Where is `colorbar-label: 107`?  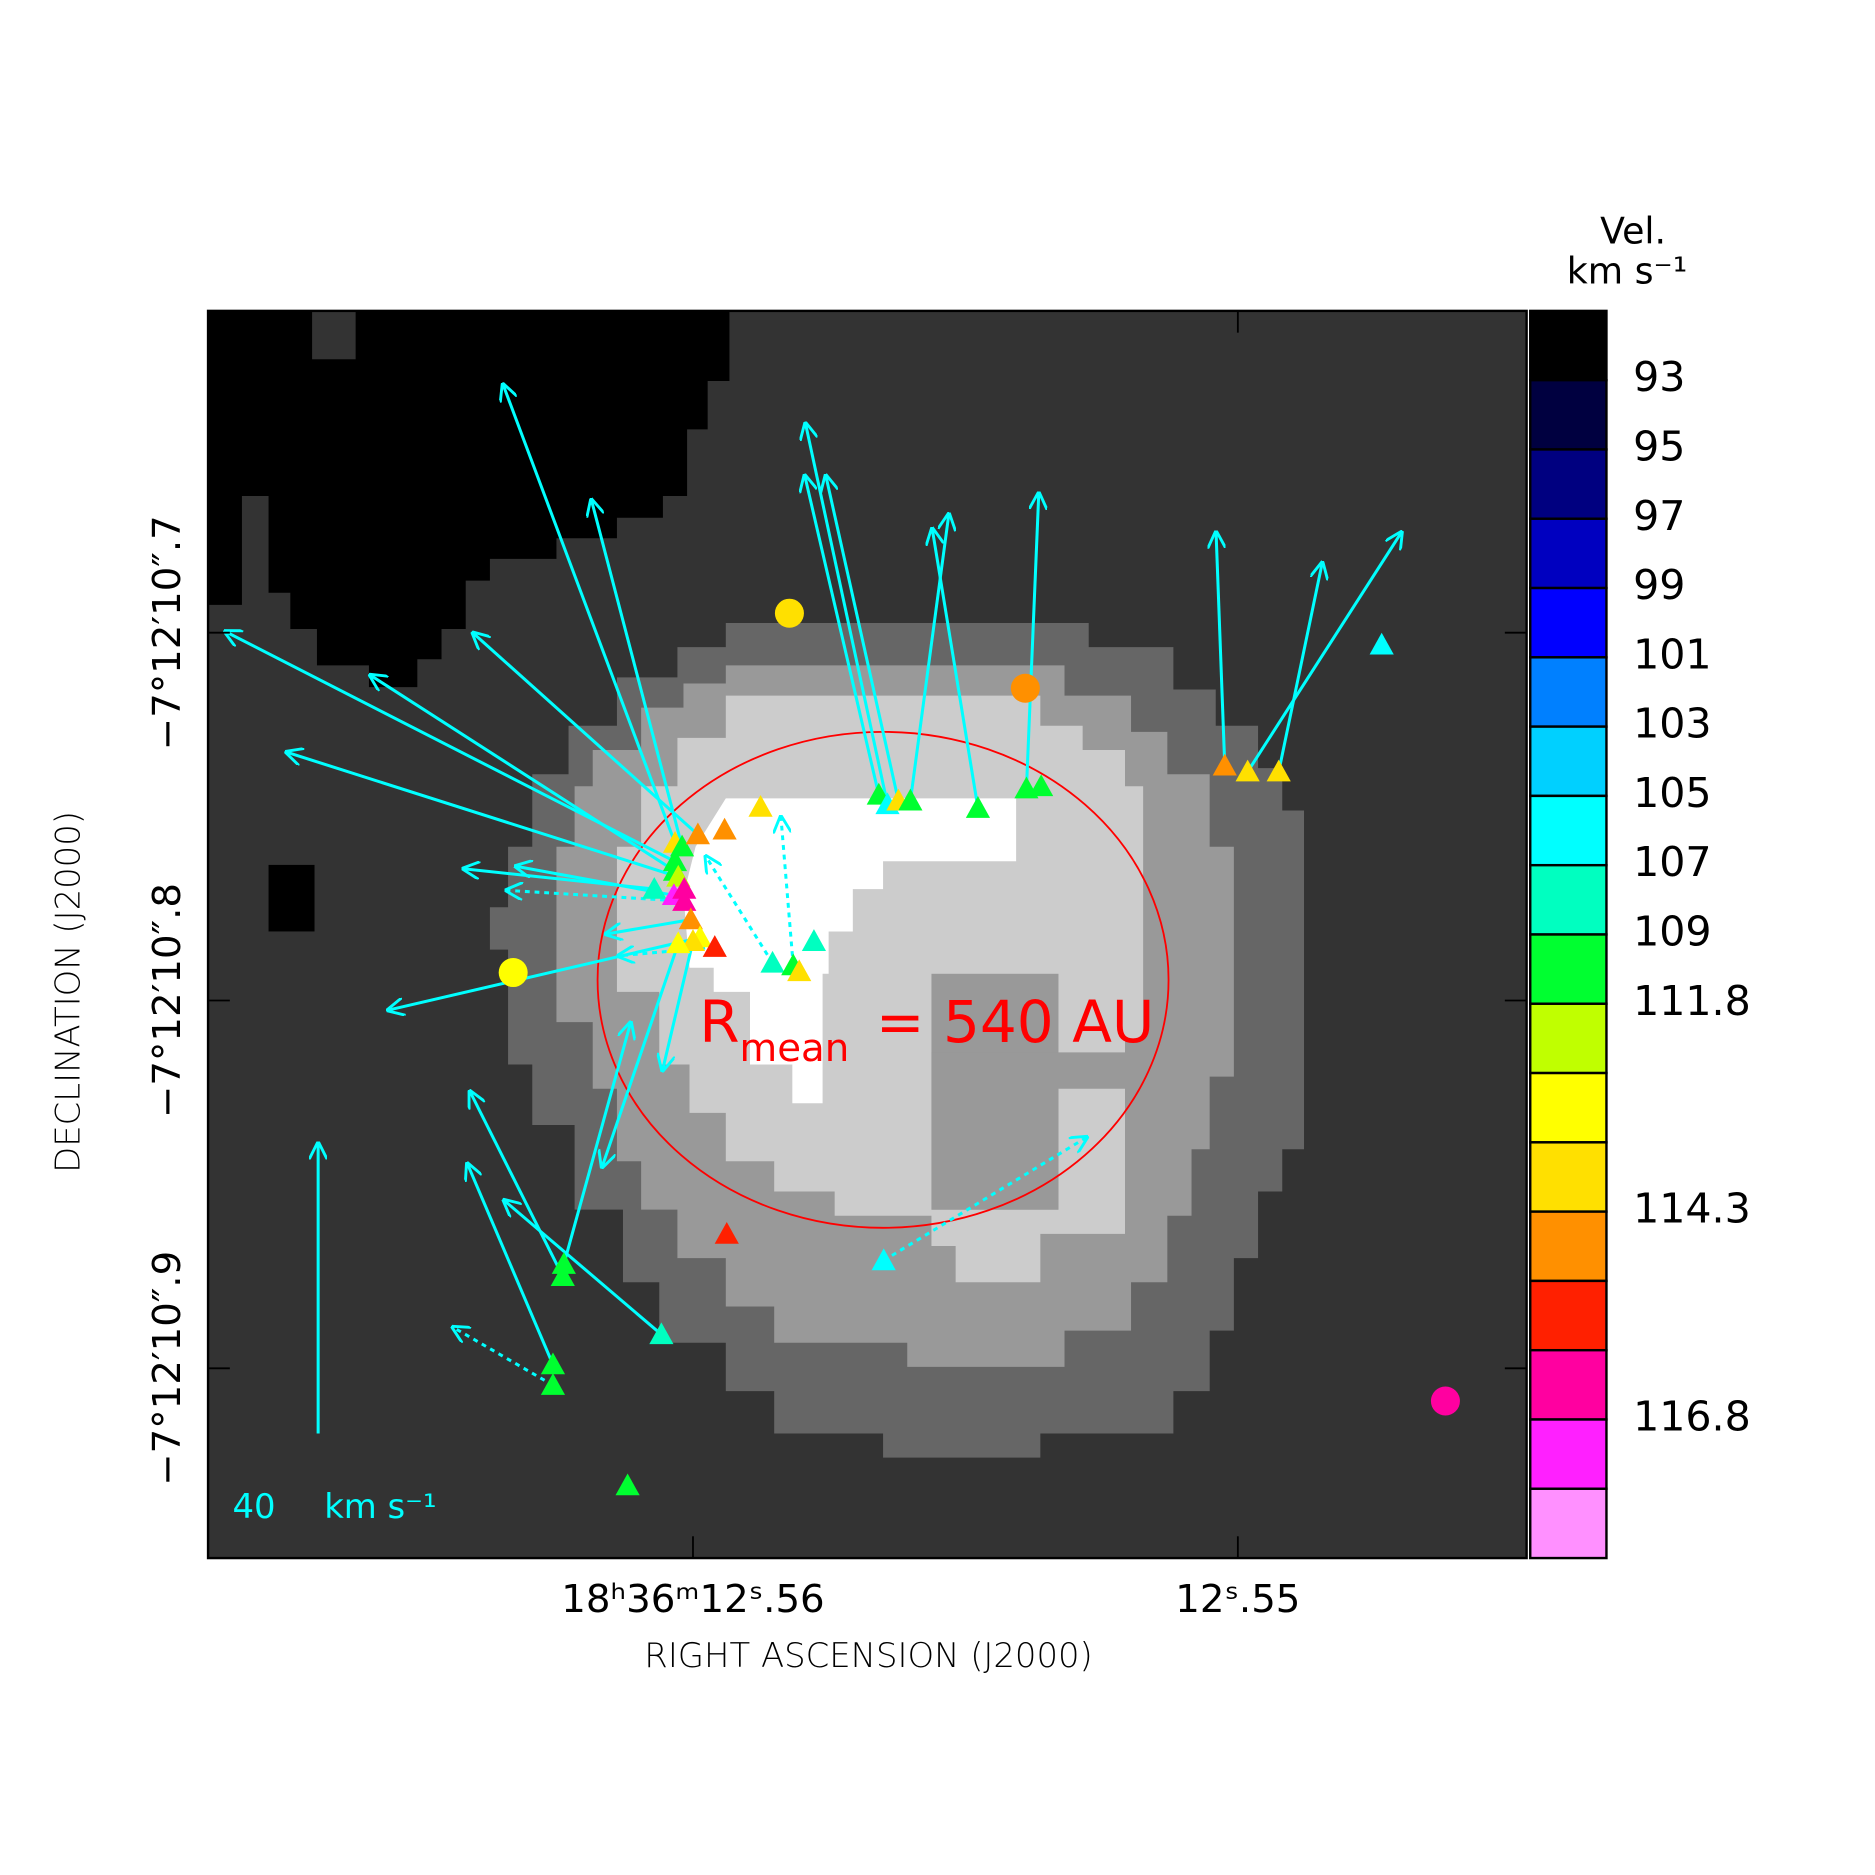 colorbar-label: 107 is located at coordinates (1672, 862).